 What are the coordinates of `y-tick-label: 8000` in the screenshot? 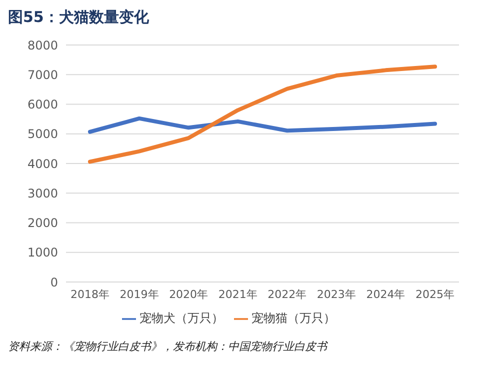 It's located at (42, 45).